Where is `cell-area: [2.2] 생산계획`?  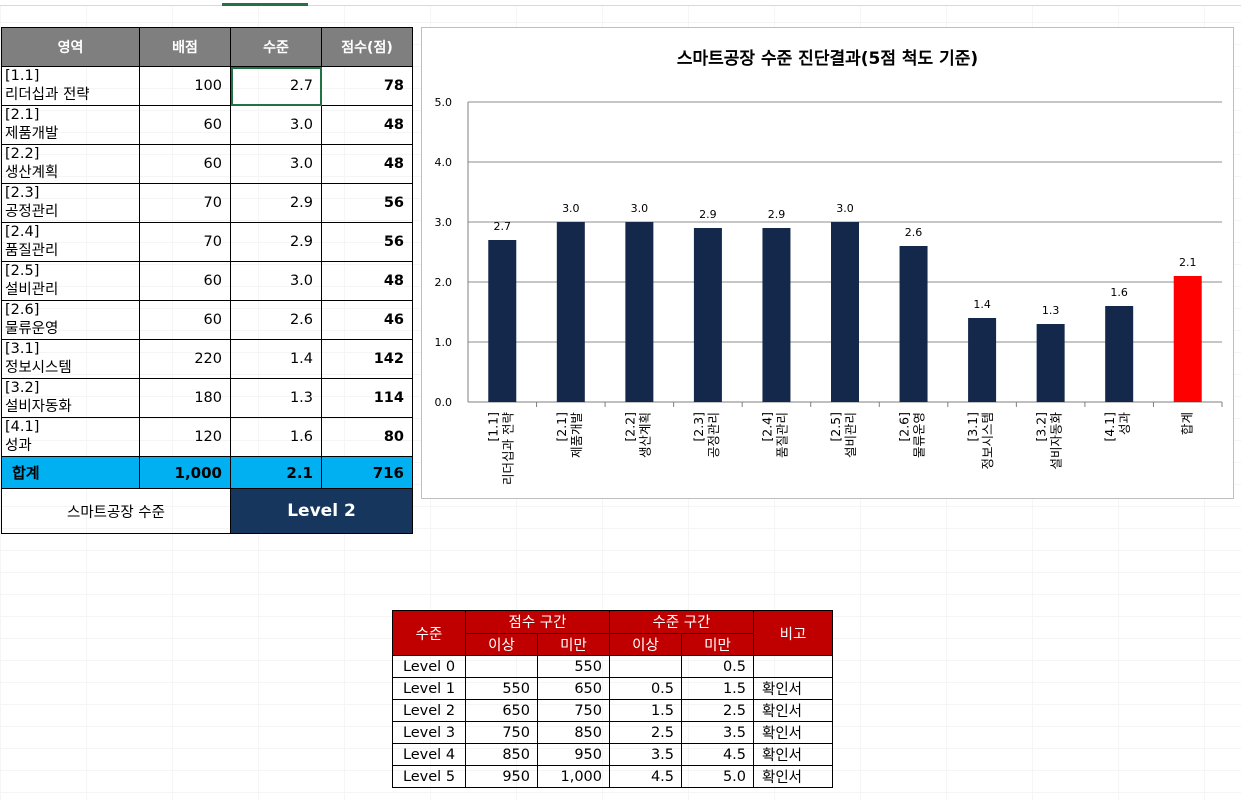 cell-area: [2.2] 생산계획 is located at coordinates (70, 164).